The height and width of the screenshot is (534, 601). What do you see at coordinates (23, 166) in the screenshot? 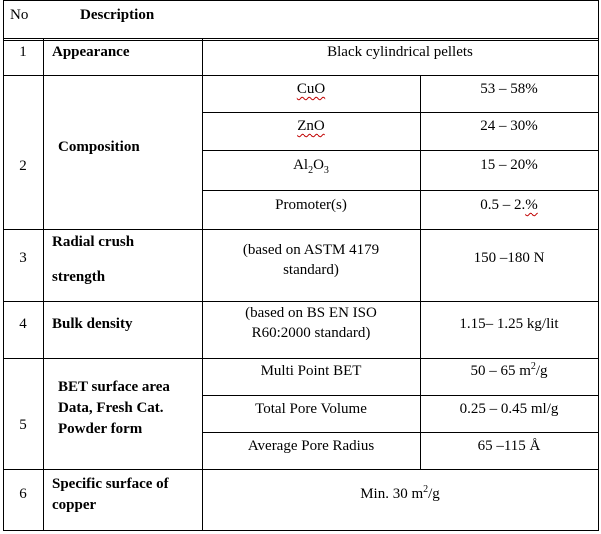
I see `row-2-number: 2` at bounding box center [23, 166].